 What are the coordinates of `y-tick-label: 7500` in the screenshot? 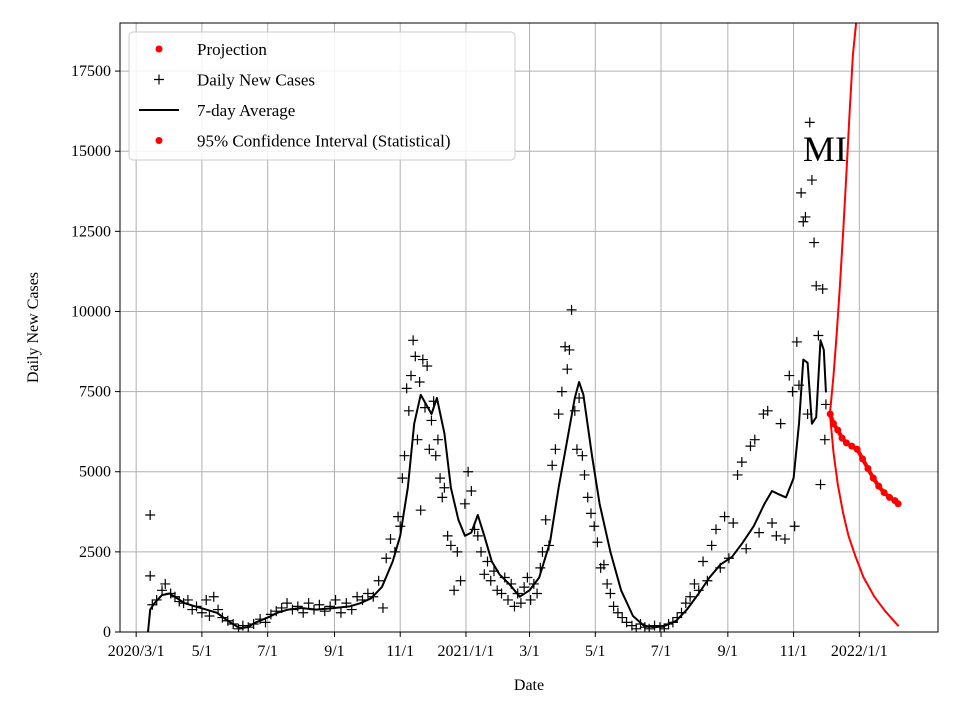 It's located at (95, 392).